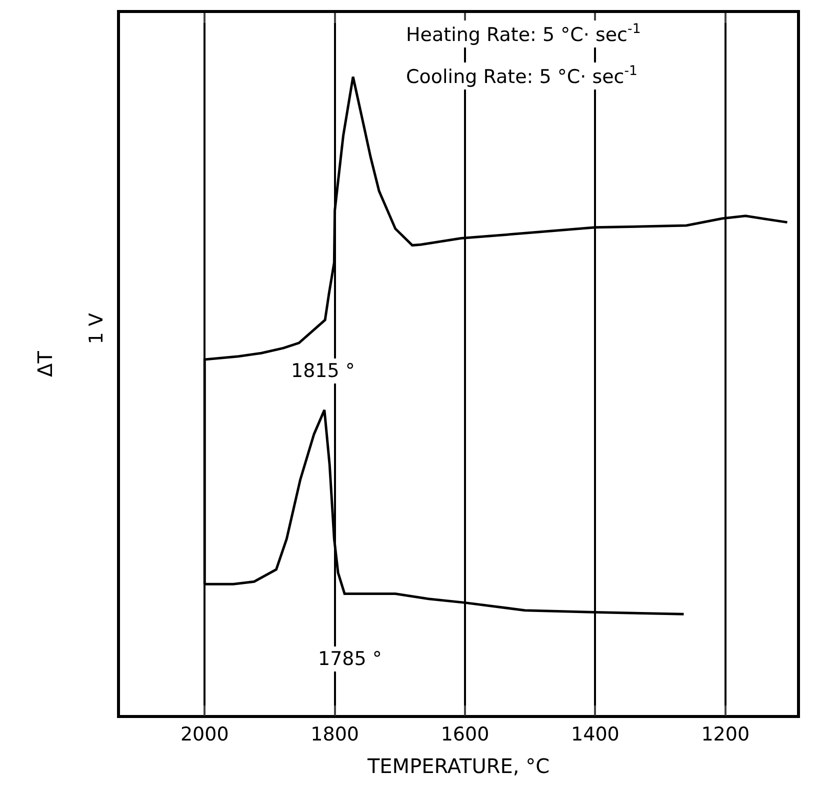  I want to click on x-tick-label: 1800, so click(334, 735).